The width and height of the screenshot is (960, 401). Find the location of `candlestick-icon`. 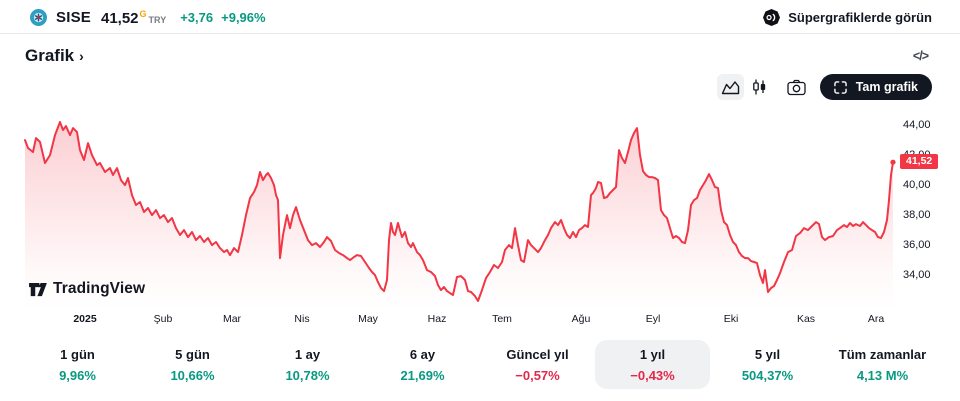

candlestick-icon is located at coordinates (759, 87).